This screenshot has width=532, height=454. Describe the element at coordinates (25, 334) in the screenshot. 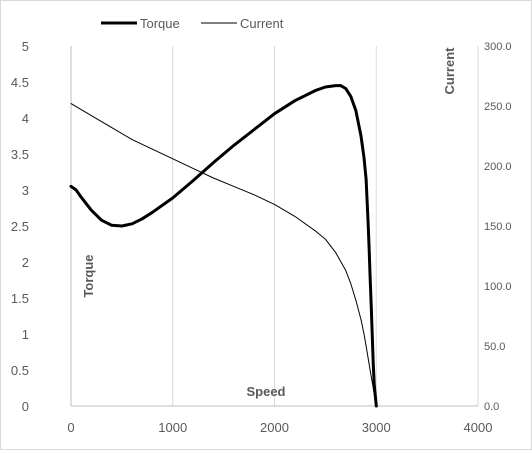

I see `y-left-tick-label: 1` at that location.